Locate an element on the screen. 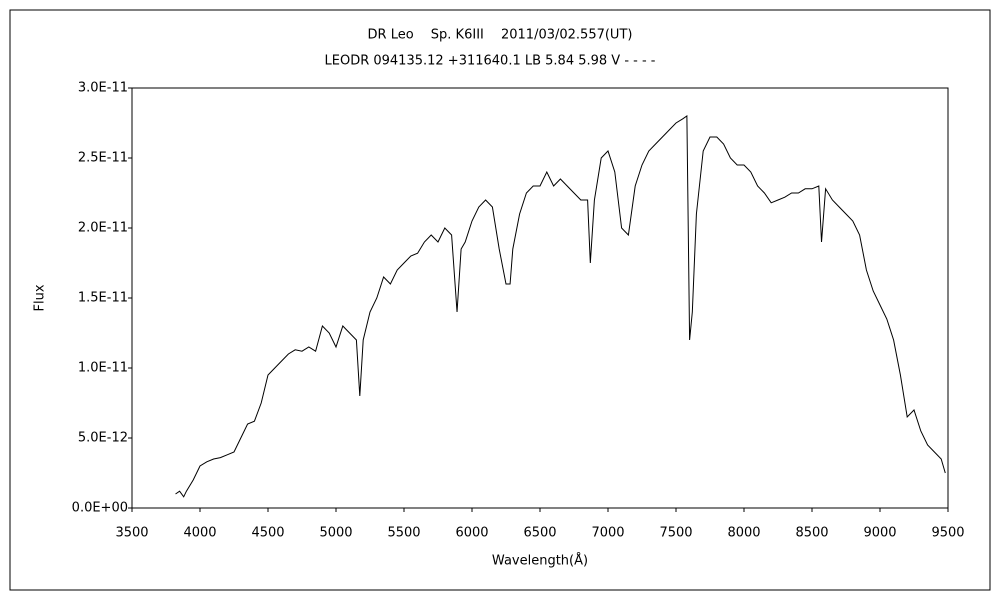  x-tick-label: 4500 is located at coordinates (267, 533).